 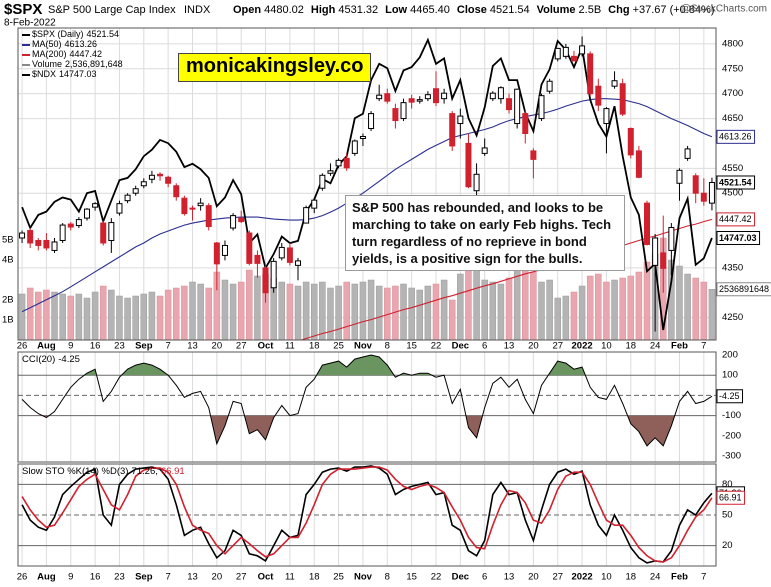 I want to click on y-tick-label: 200, so click(x=730, y=355).